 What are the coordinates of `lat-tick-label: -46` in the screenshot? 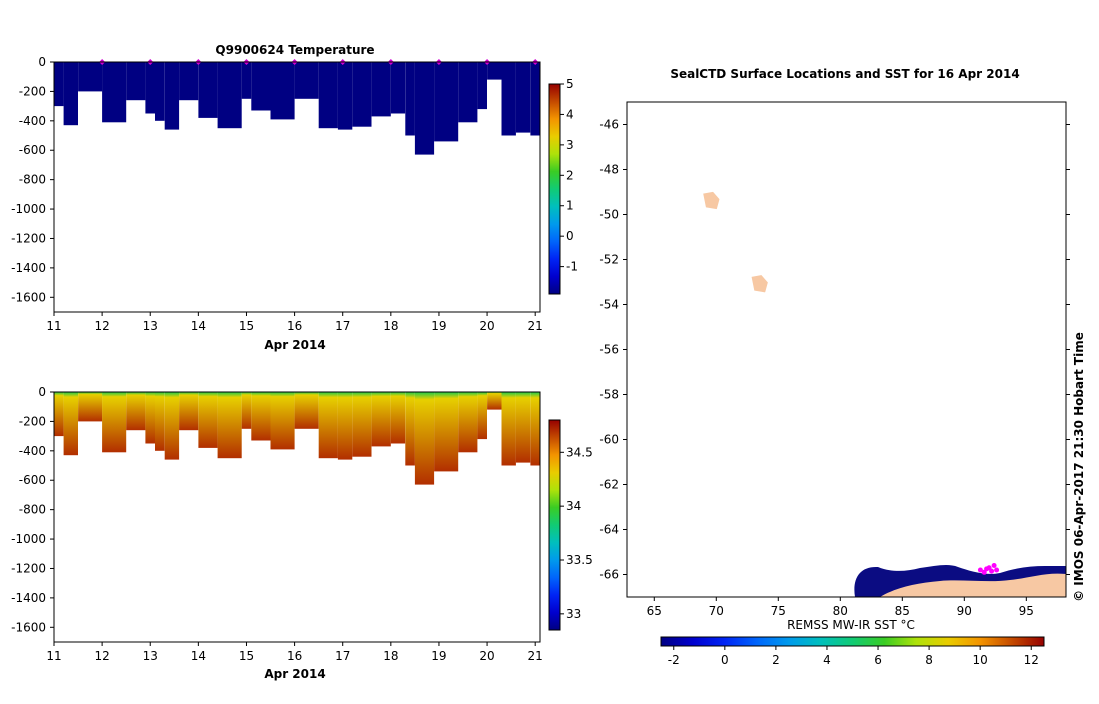 It's located at (609, 125).